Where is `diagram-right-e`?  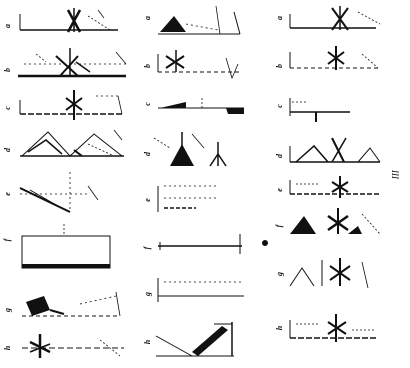 diagram-right-e is located at coordinates (336, 187).